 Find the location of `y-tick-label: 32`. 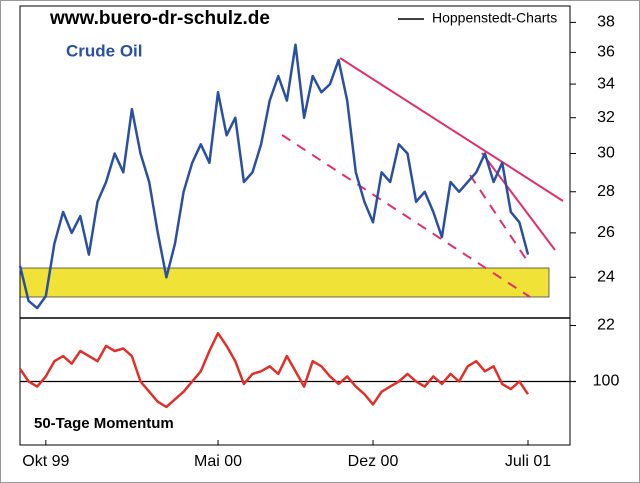

y-tick-label: 32 is located at coordinates (606, 117).